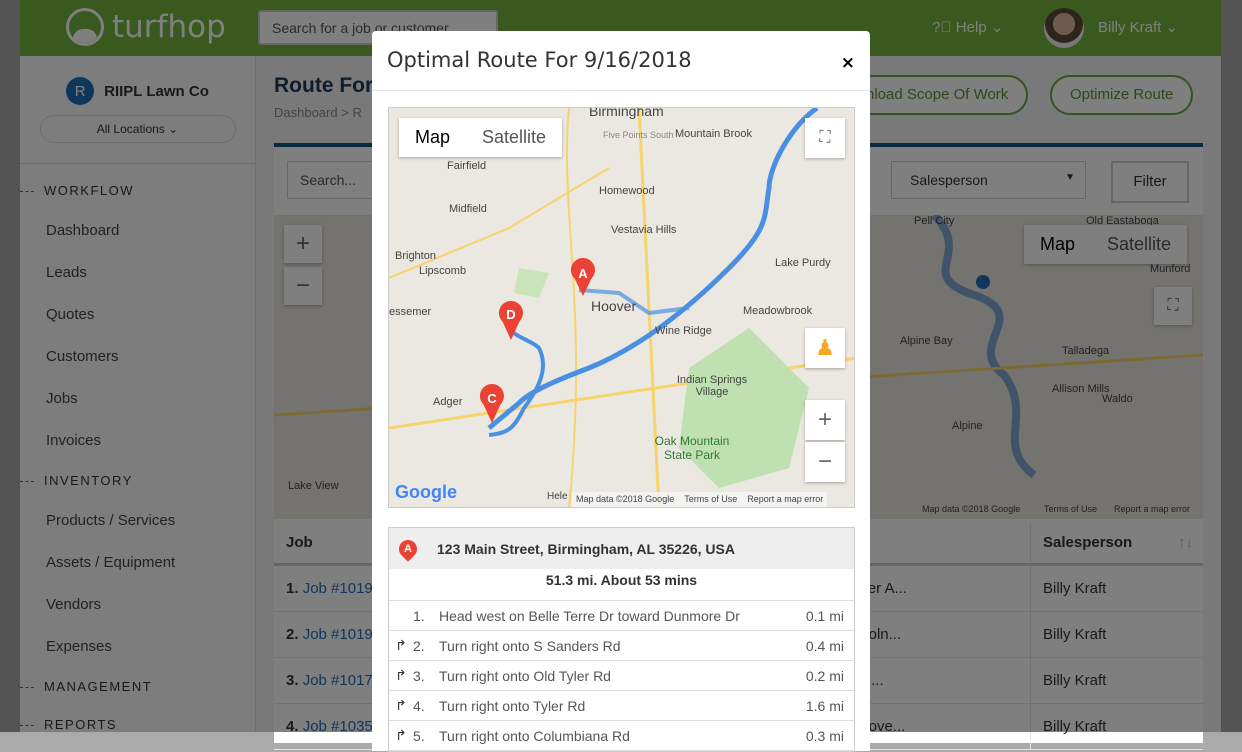 This screenshot has height=752, width=1242. What do you see at coordinates (492, 398) in the screenshot?
I see `marker-label: C` at bounding box center [492, 398].